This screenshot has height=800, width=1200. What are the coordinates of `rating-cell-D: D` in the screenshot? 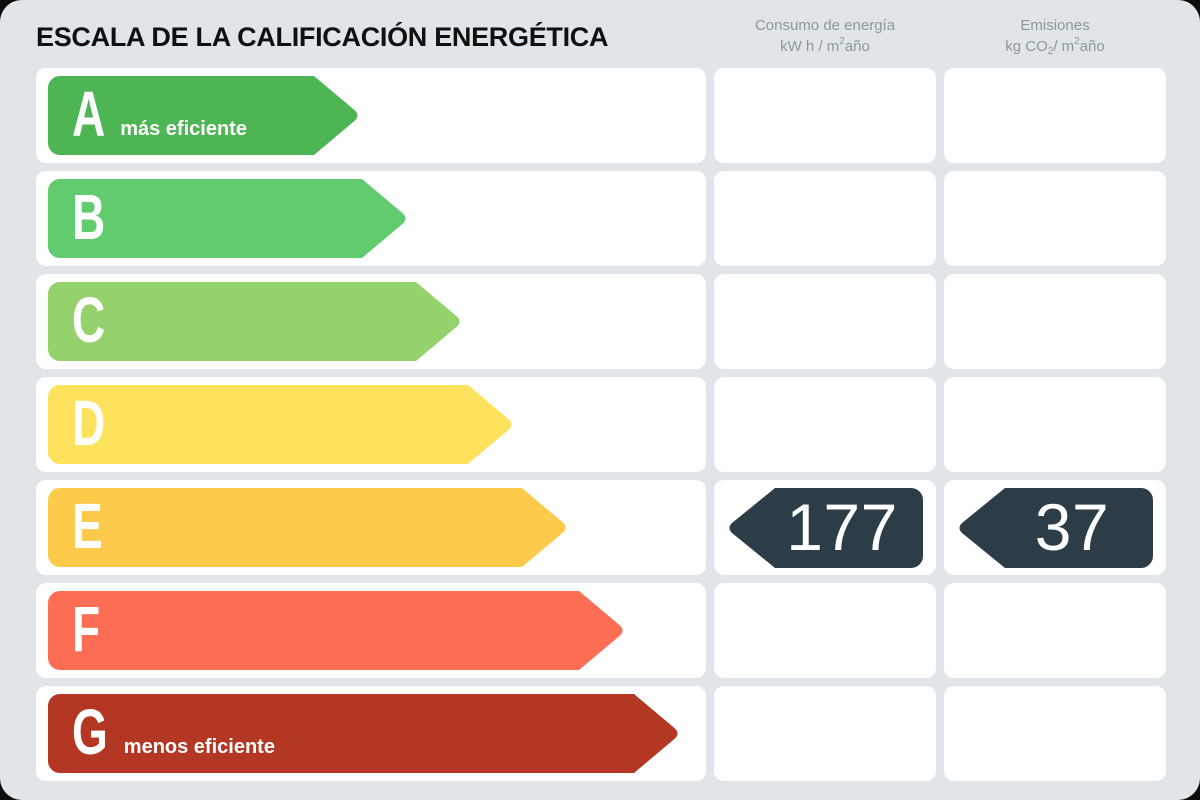 It's located at (371, 424).